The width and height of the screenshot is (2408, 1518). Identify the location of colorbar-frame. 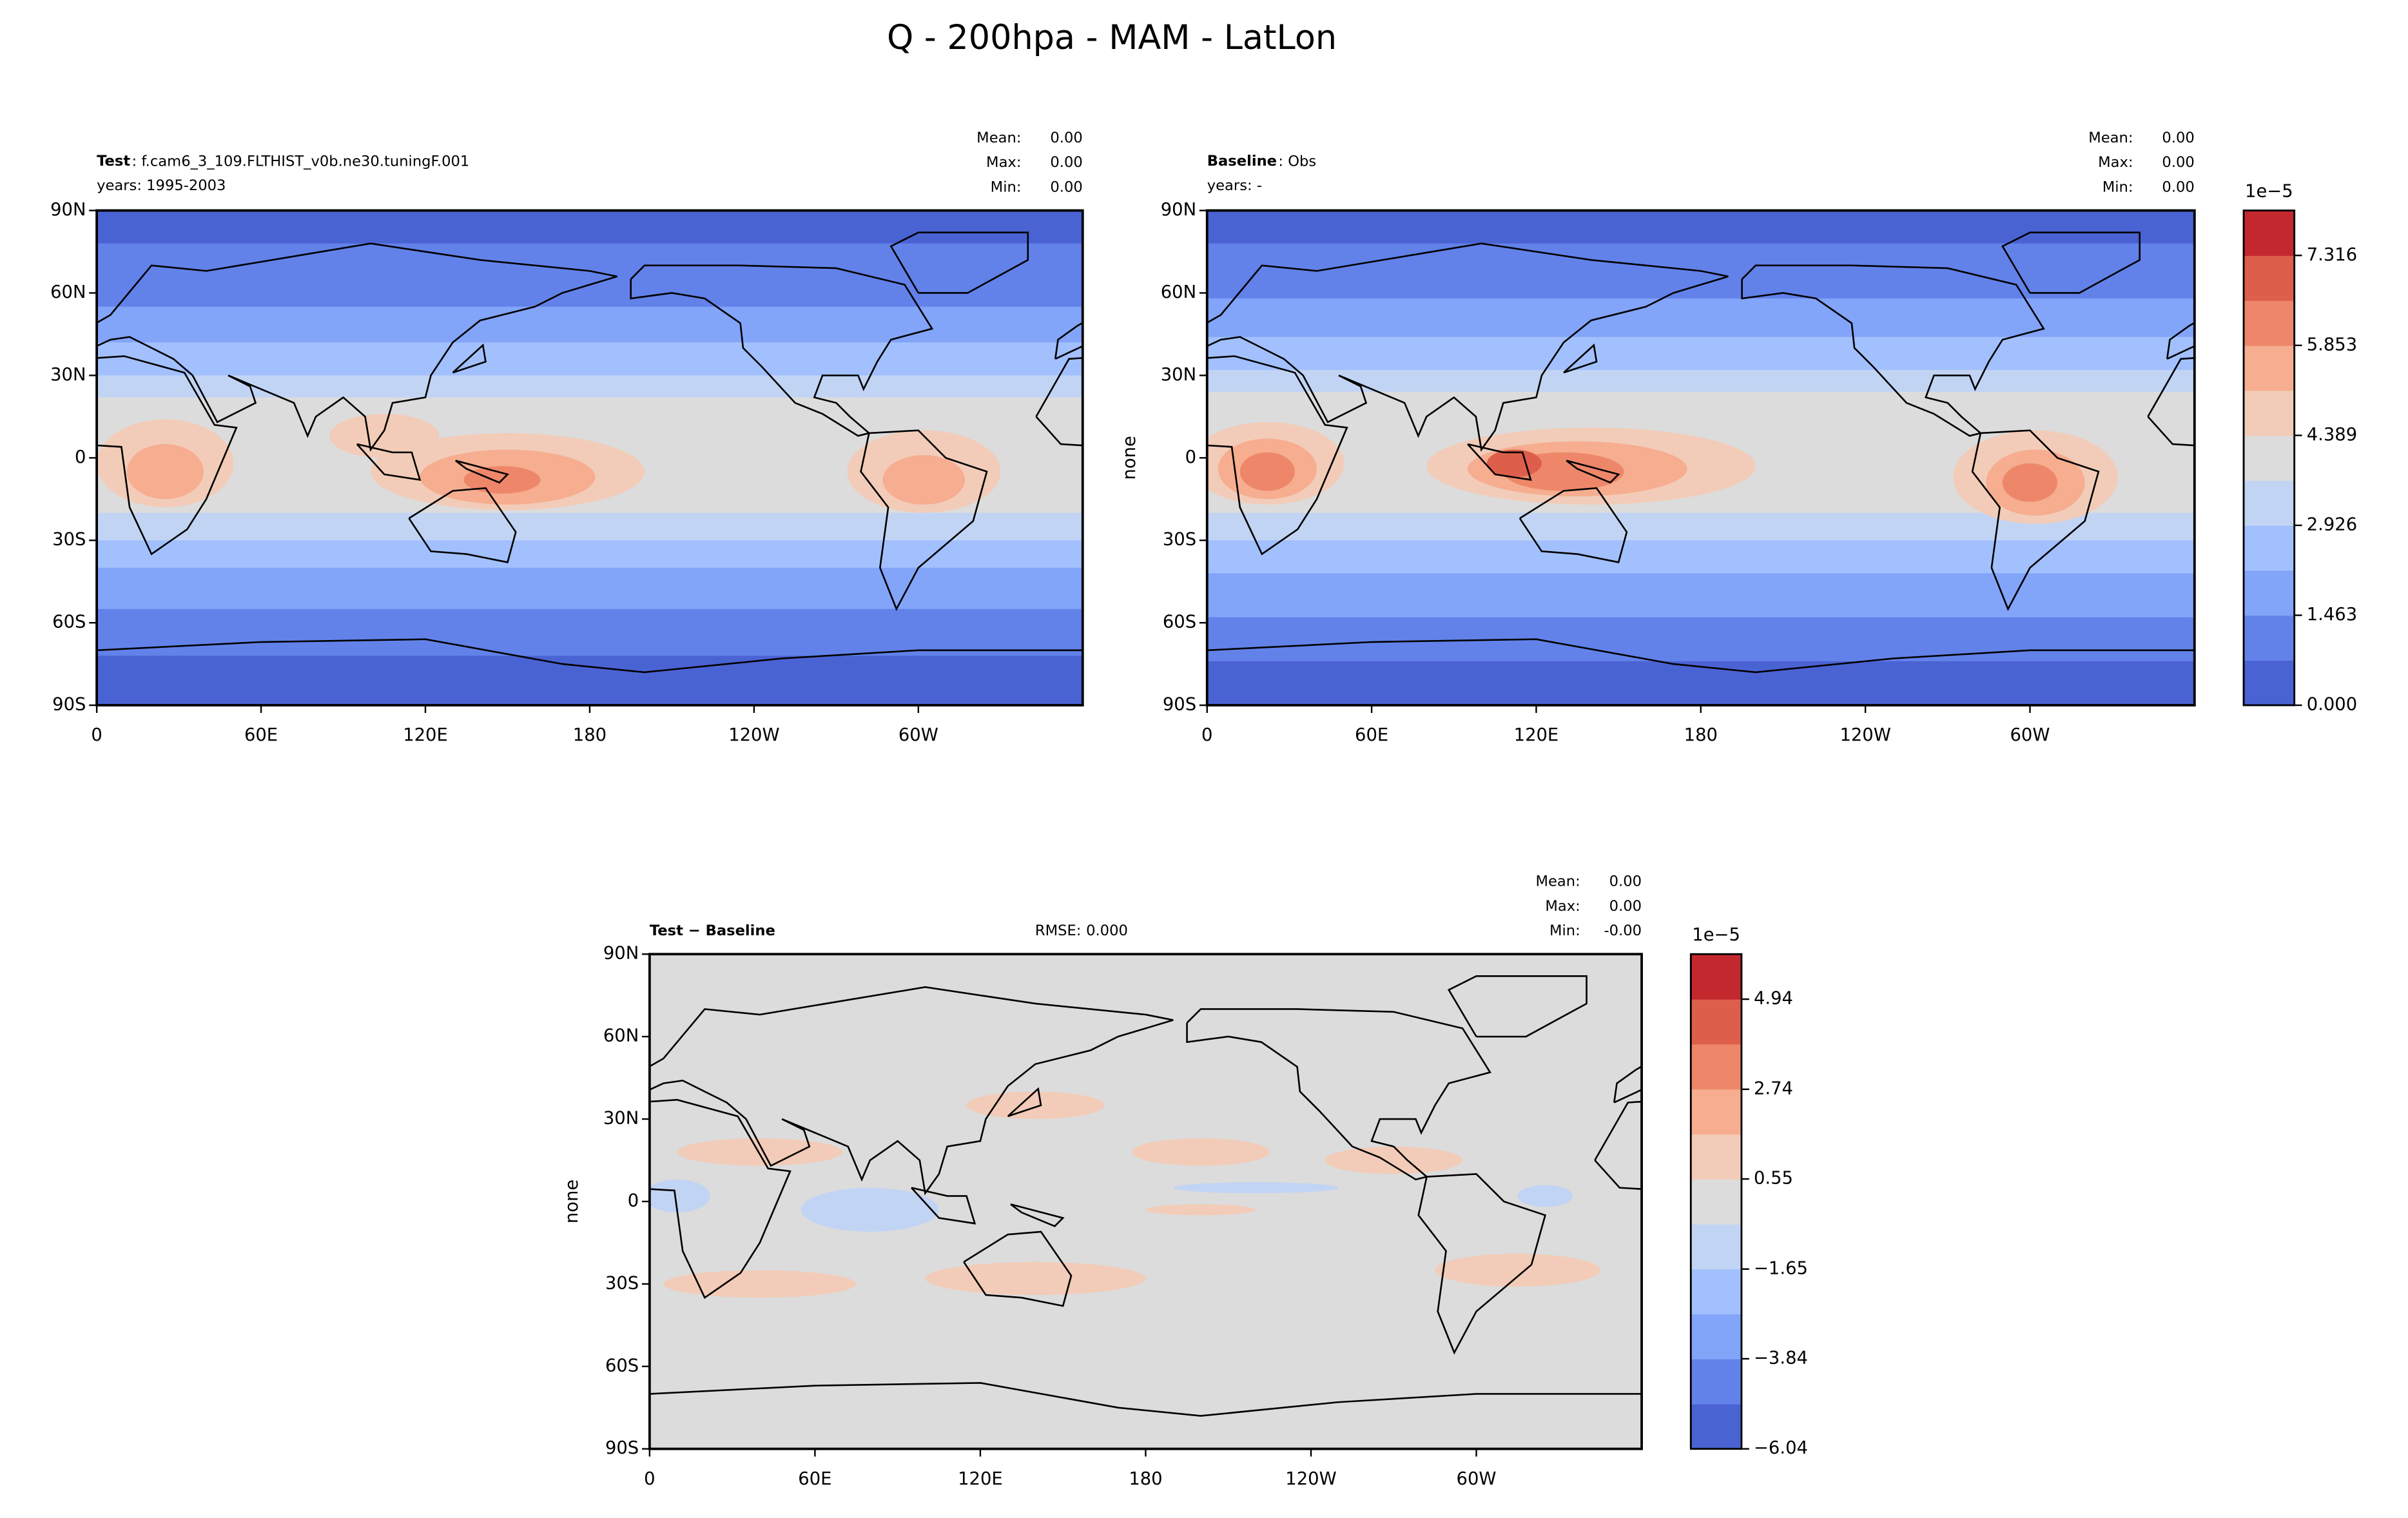
(2269, 457).